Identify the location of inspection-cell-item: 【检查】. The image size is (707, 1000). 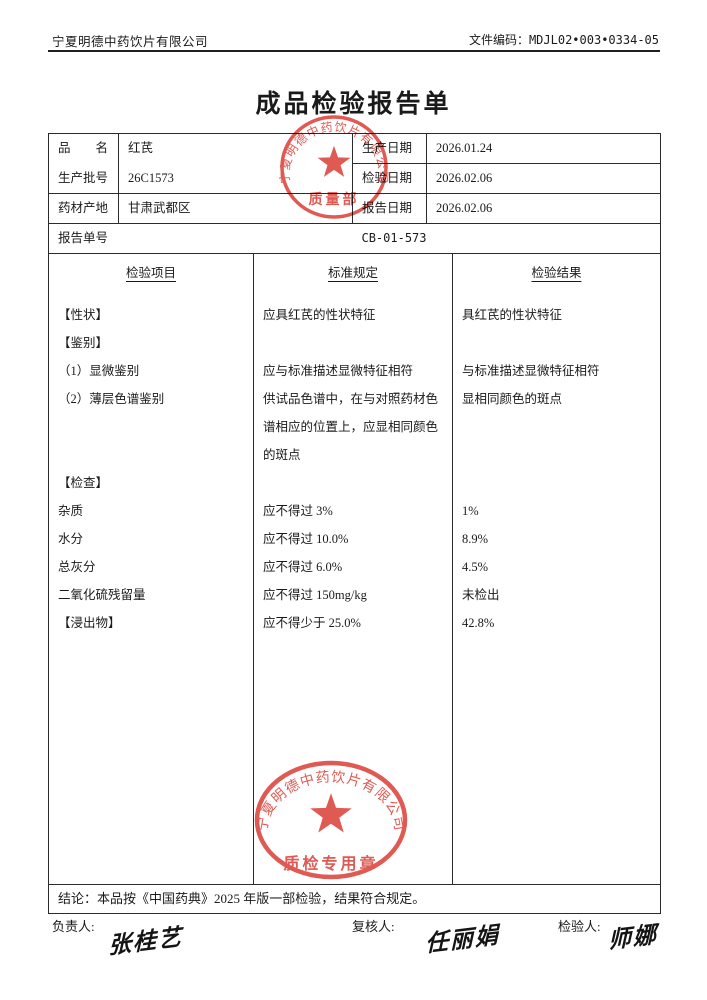
(83, 483).